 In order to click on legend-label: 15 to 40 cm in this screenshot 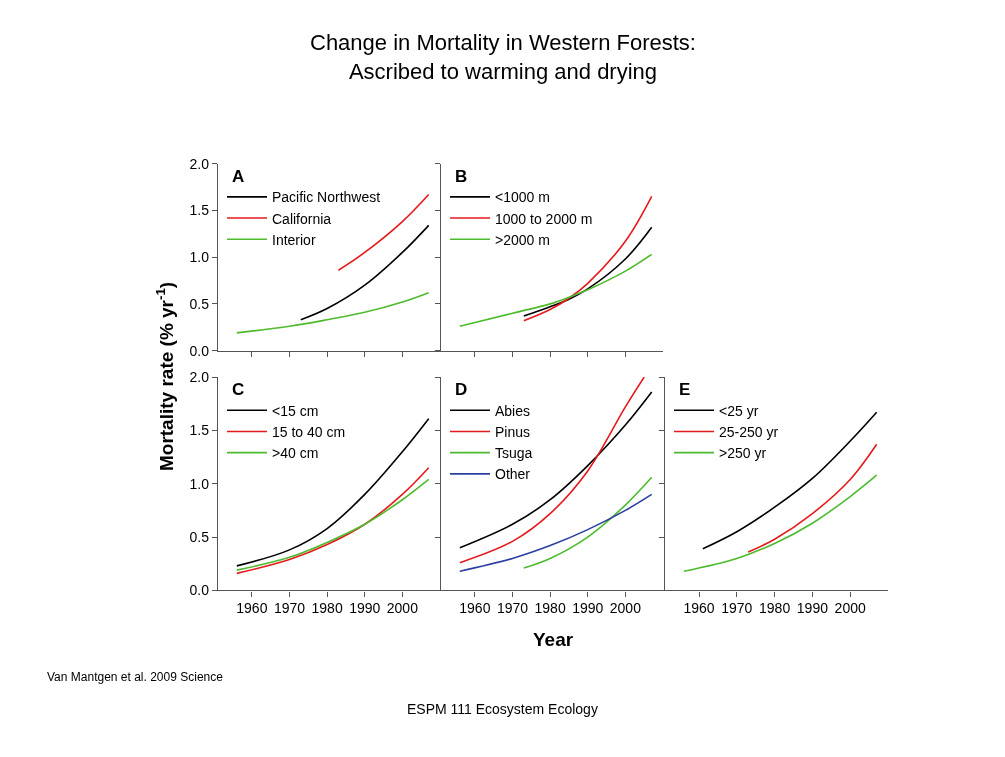, I will do `click(309, 431)`.